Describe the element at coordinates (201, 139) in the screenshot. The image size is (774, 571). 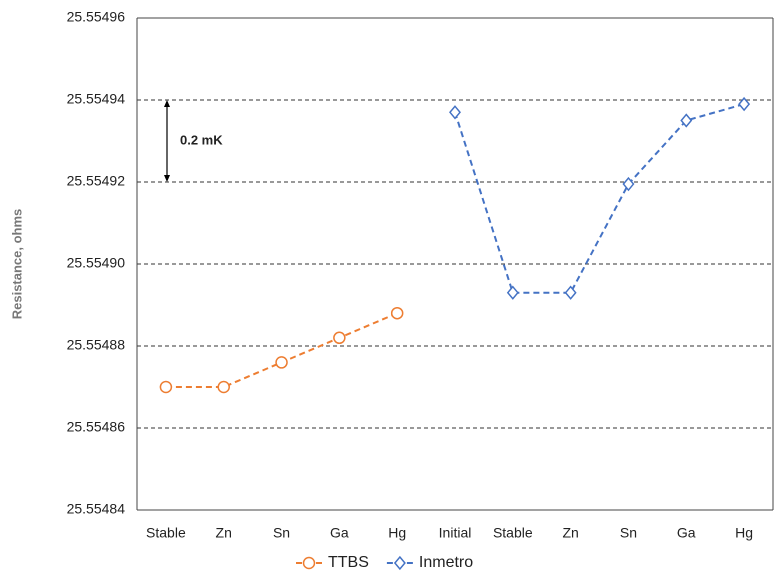
I see `annotation: 0.2 mK` at that location.